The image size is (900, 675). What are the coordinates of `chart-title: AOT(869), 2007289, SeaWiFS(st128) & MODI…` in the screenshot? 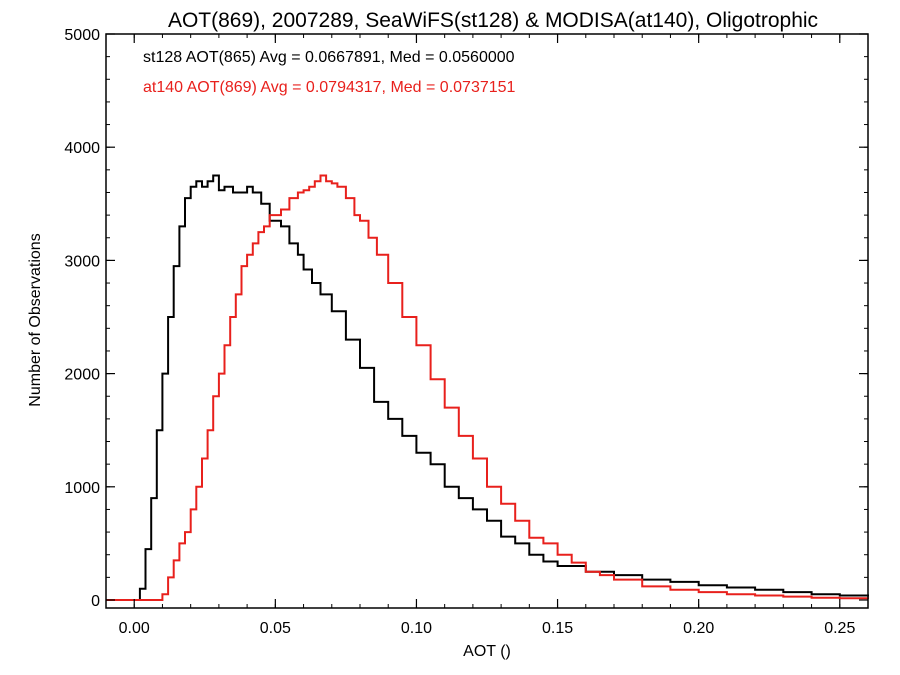 It's located at (493, 20).